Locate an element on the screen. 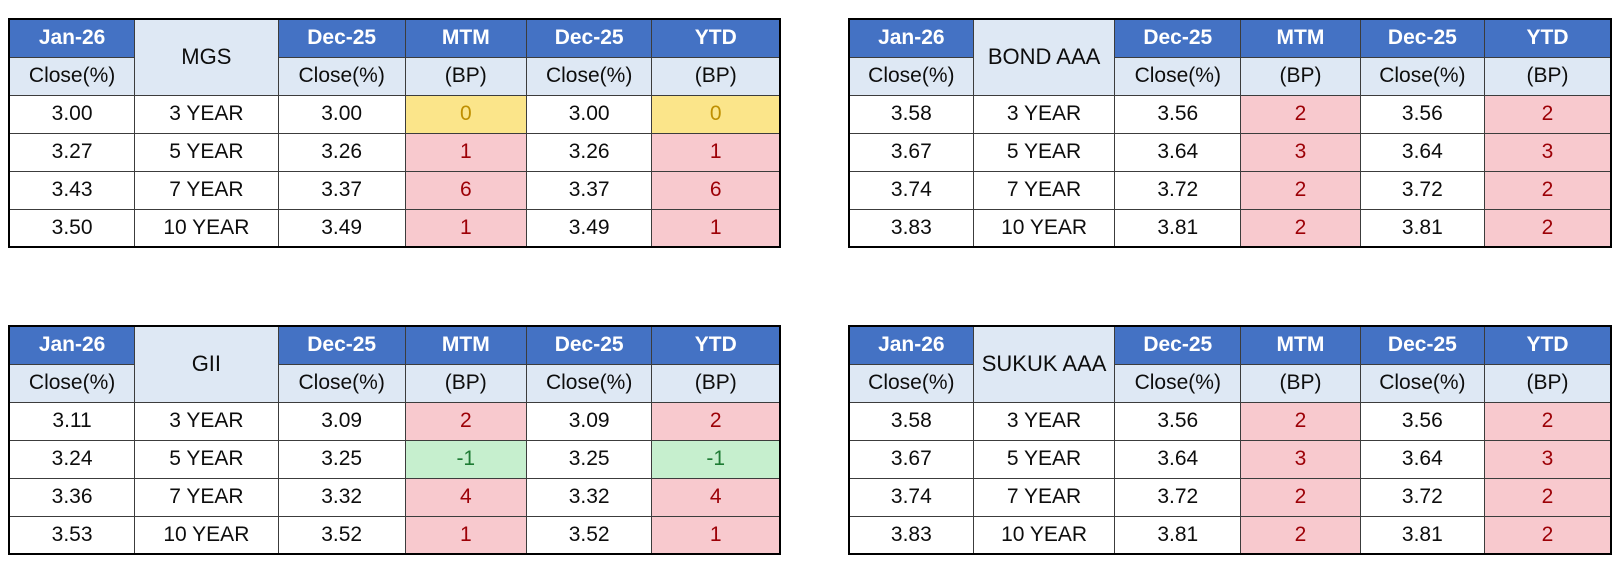 Image resolution: width=1621 pixels, height=562 pixels. sukuk-aaa-row-5-year: 3.67 5 YEAR 3.64 3 3.64 3 is located at coordinates (1230, 459).